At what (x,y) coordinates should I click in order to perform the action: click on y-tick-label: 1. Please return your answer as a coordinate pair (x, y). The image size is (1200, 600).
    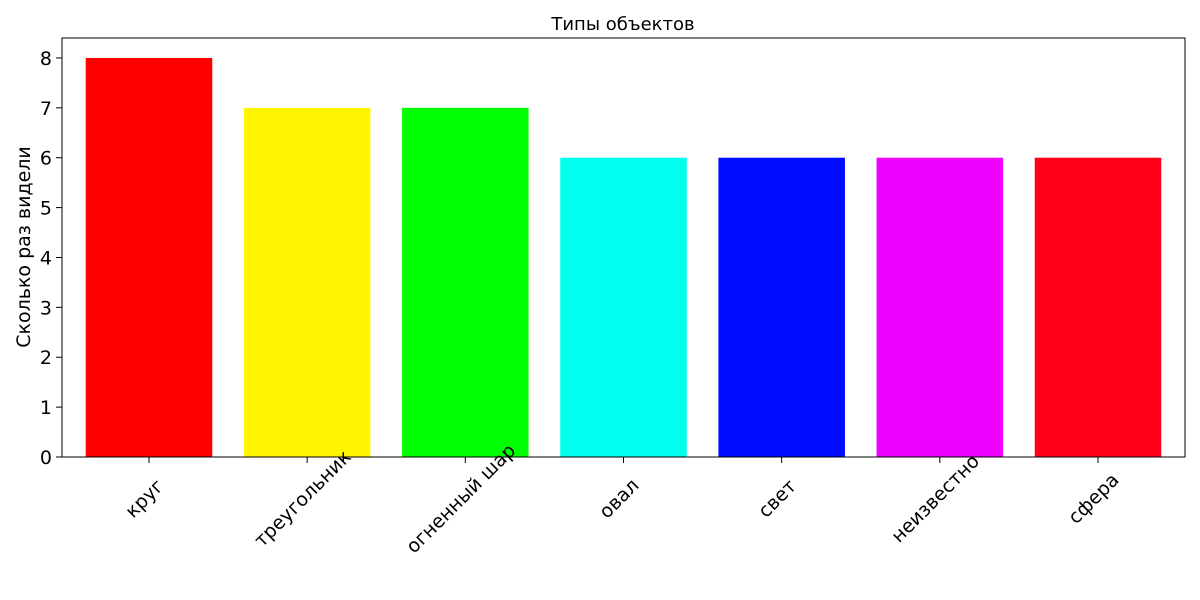
    Looking at the image, I should click on (46, 408).